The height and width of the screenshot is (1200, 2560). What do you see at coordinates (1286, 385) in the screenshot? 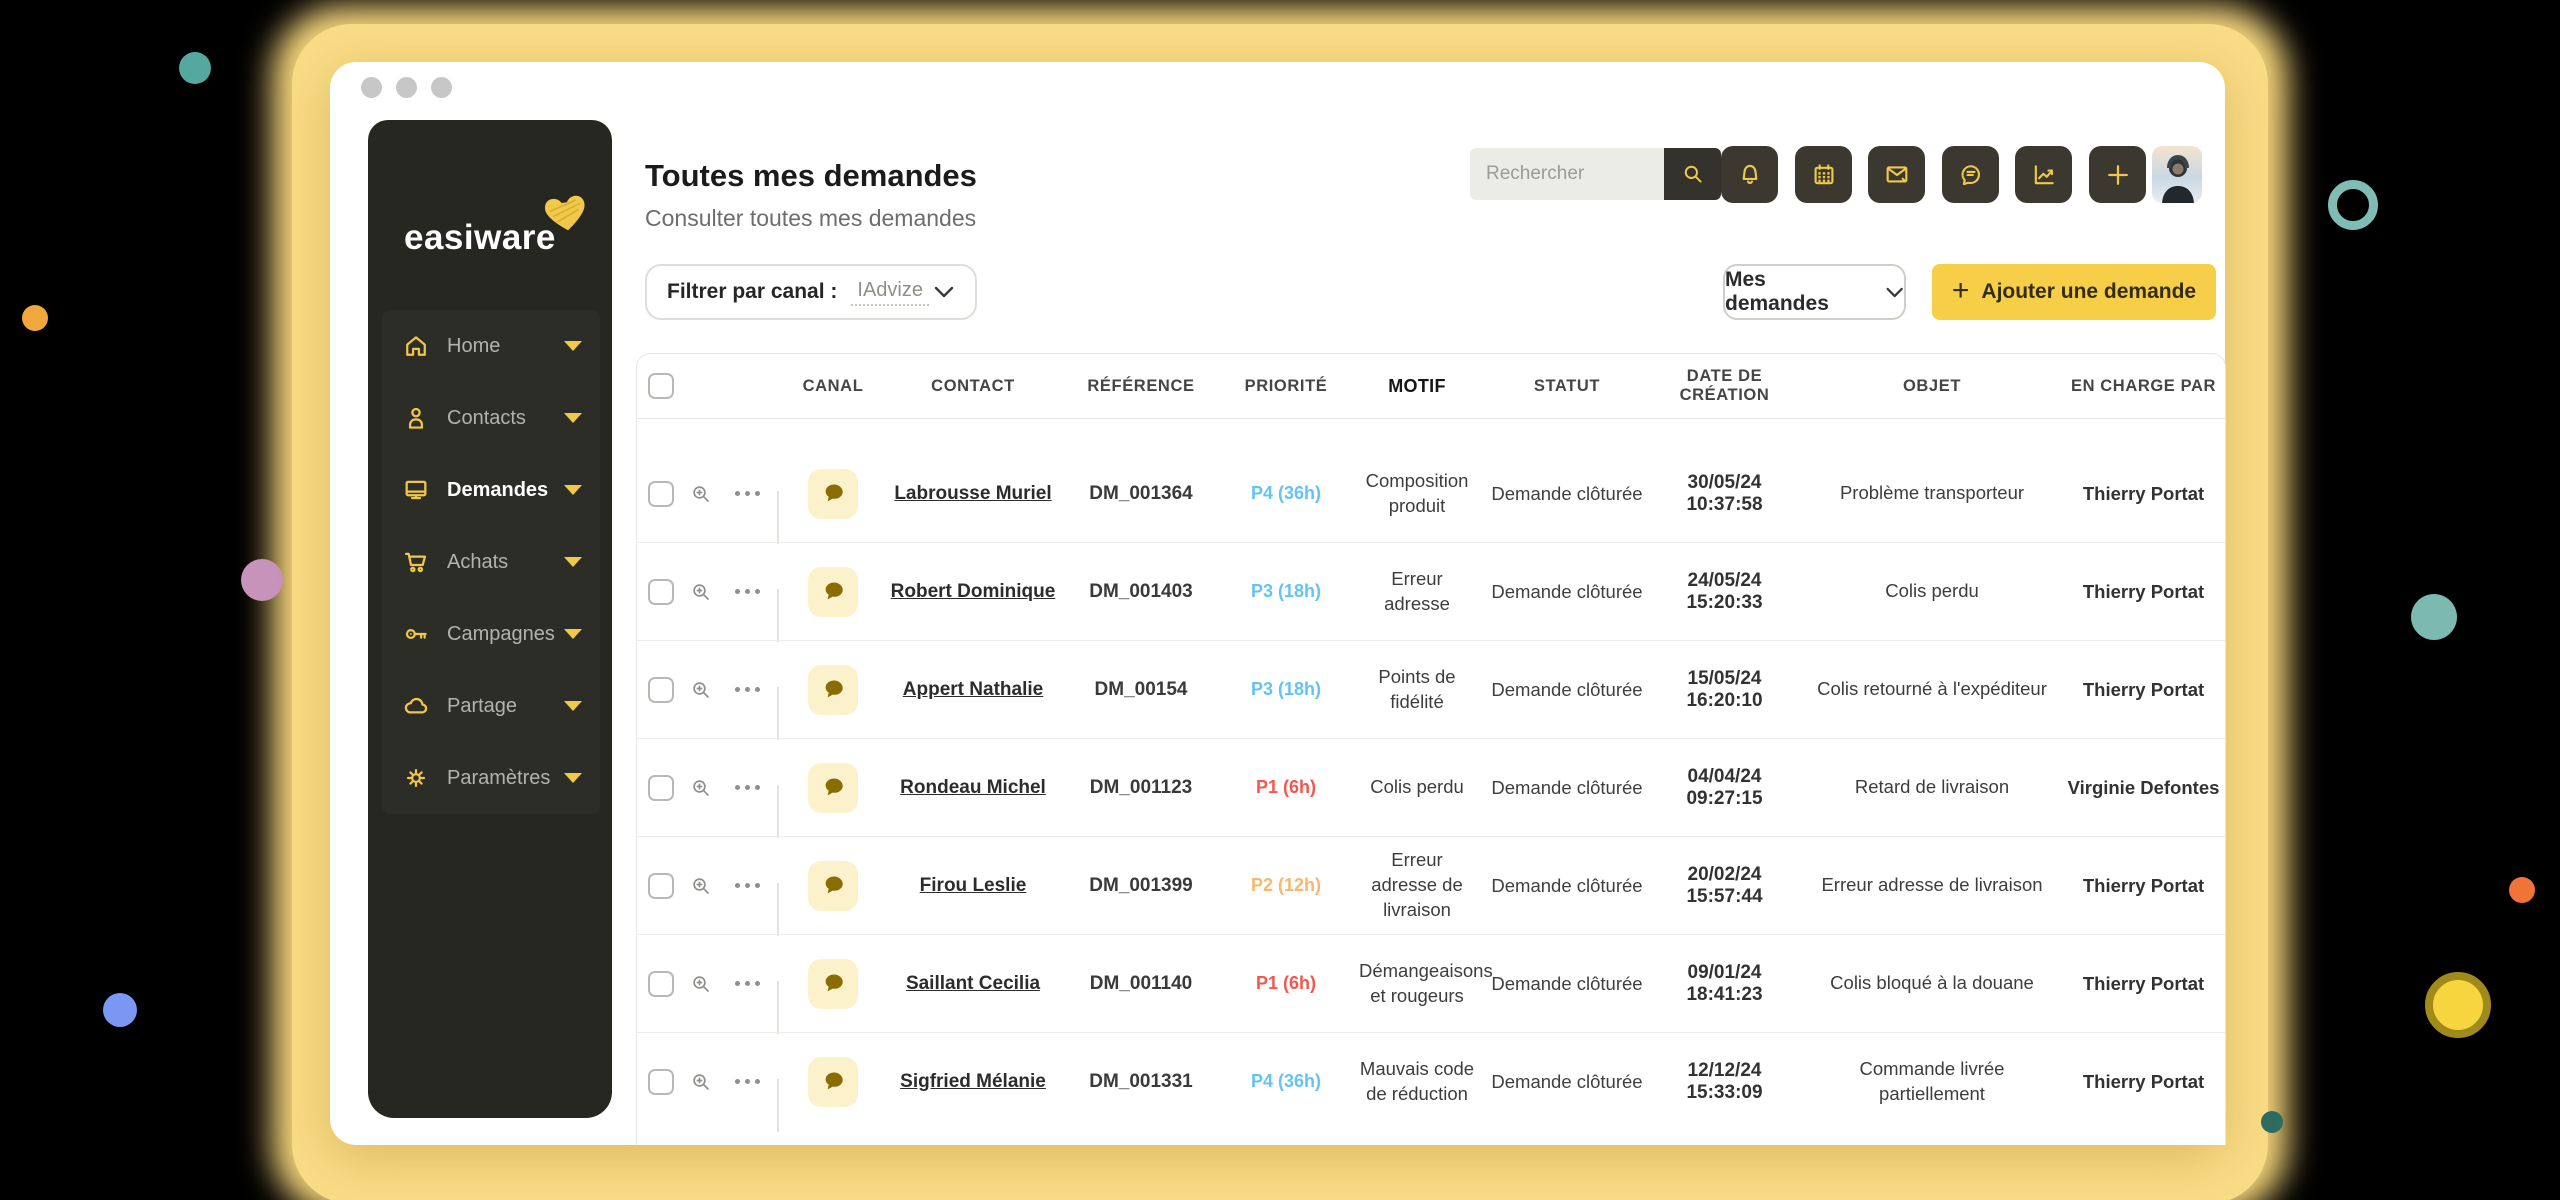
I see `column-header-priorite: PRIORITÉ` at bounding box center [1286, 385].